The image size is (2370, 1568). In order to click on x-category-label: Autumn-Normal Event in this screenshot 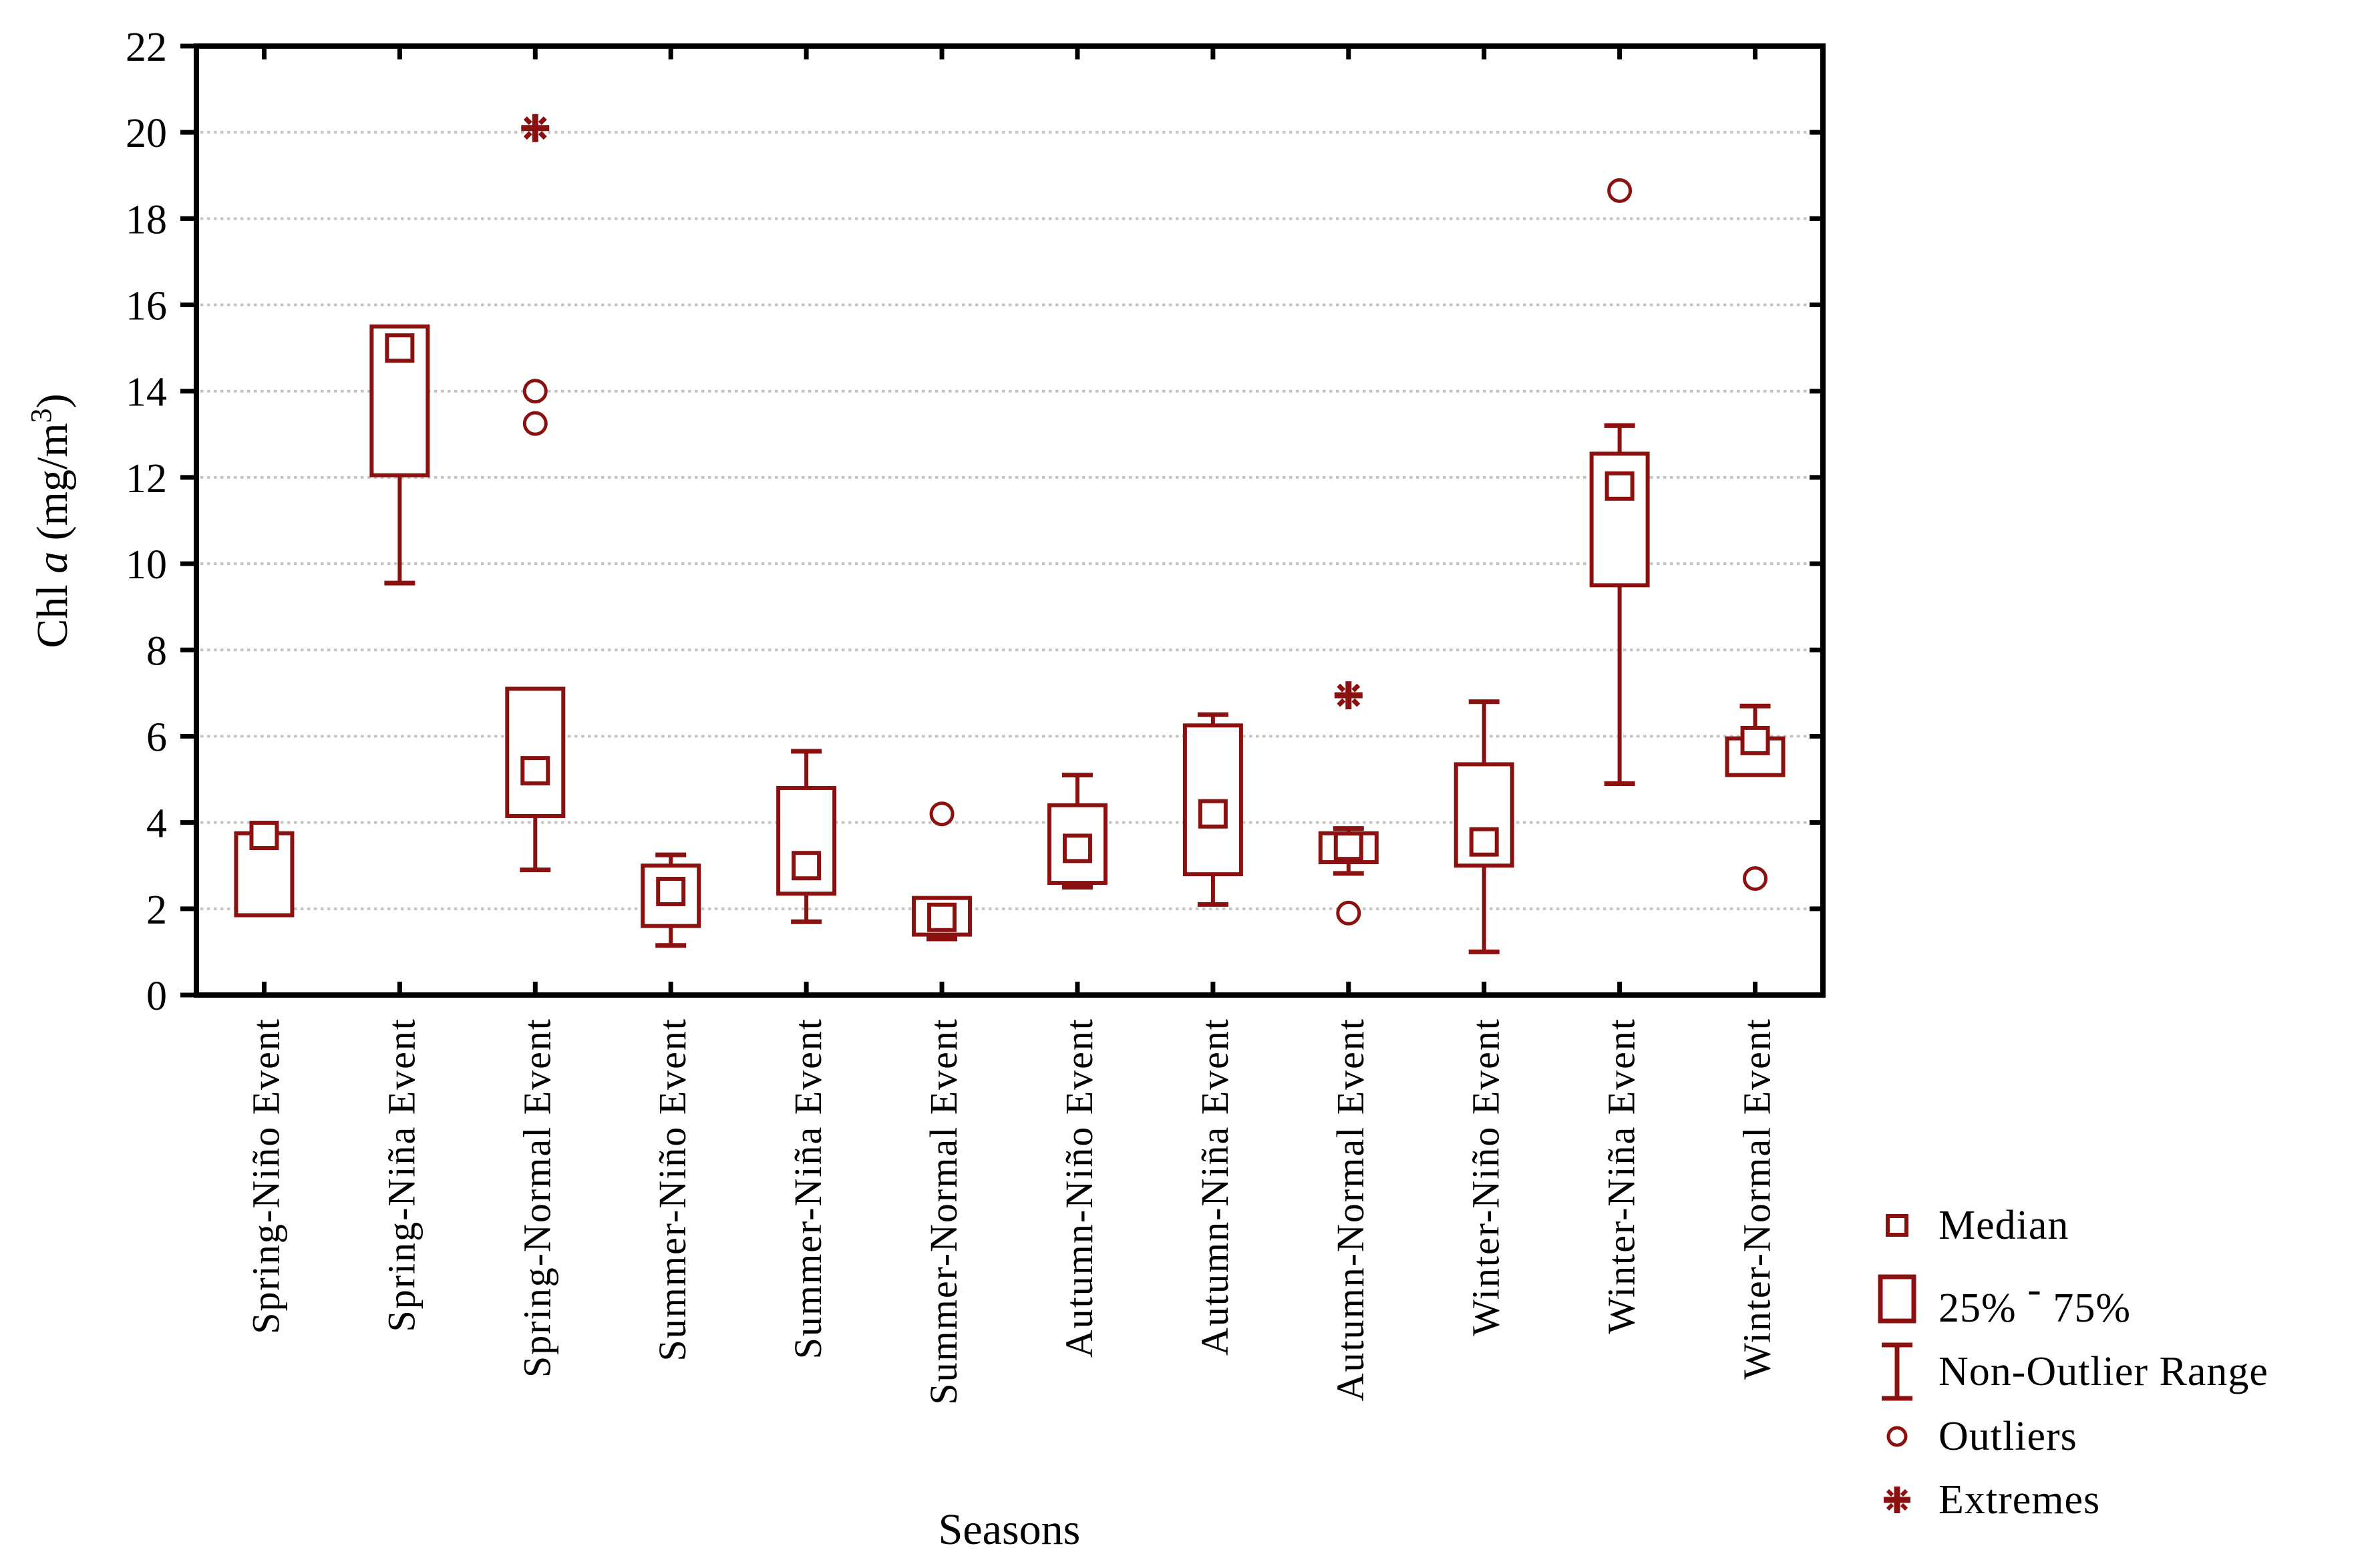, I will do `click(1350, 1209)`.